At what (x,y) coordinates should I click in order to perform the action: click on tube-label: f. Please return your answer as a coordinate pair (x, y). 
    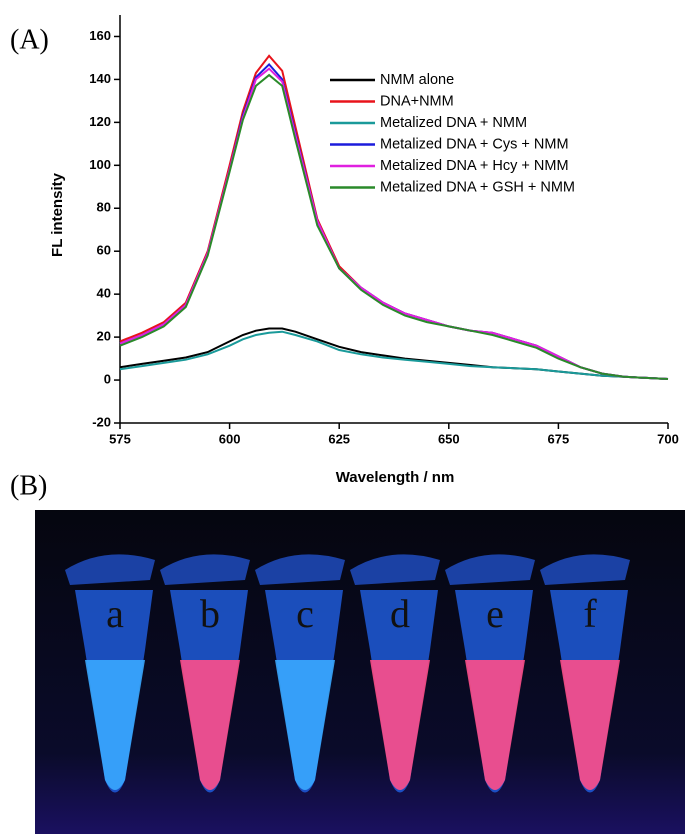
    Looking at the image, I should click on (590, 613).